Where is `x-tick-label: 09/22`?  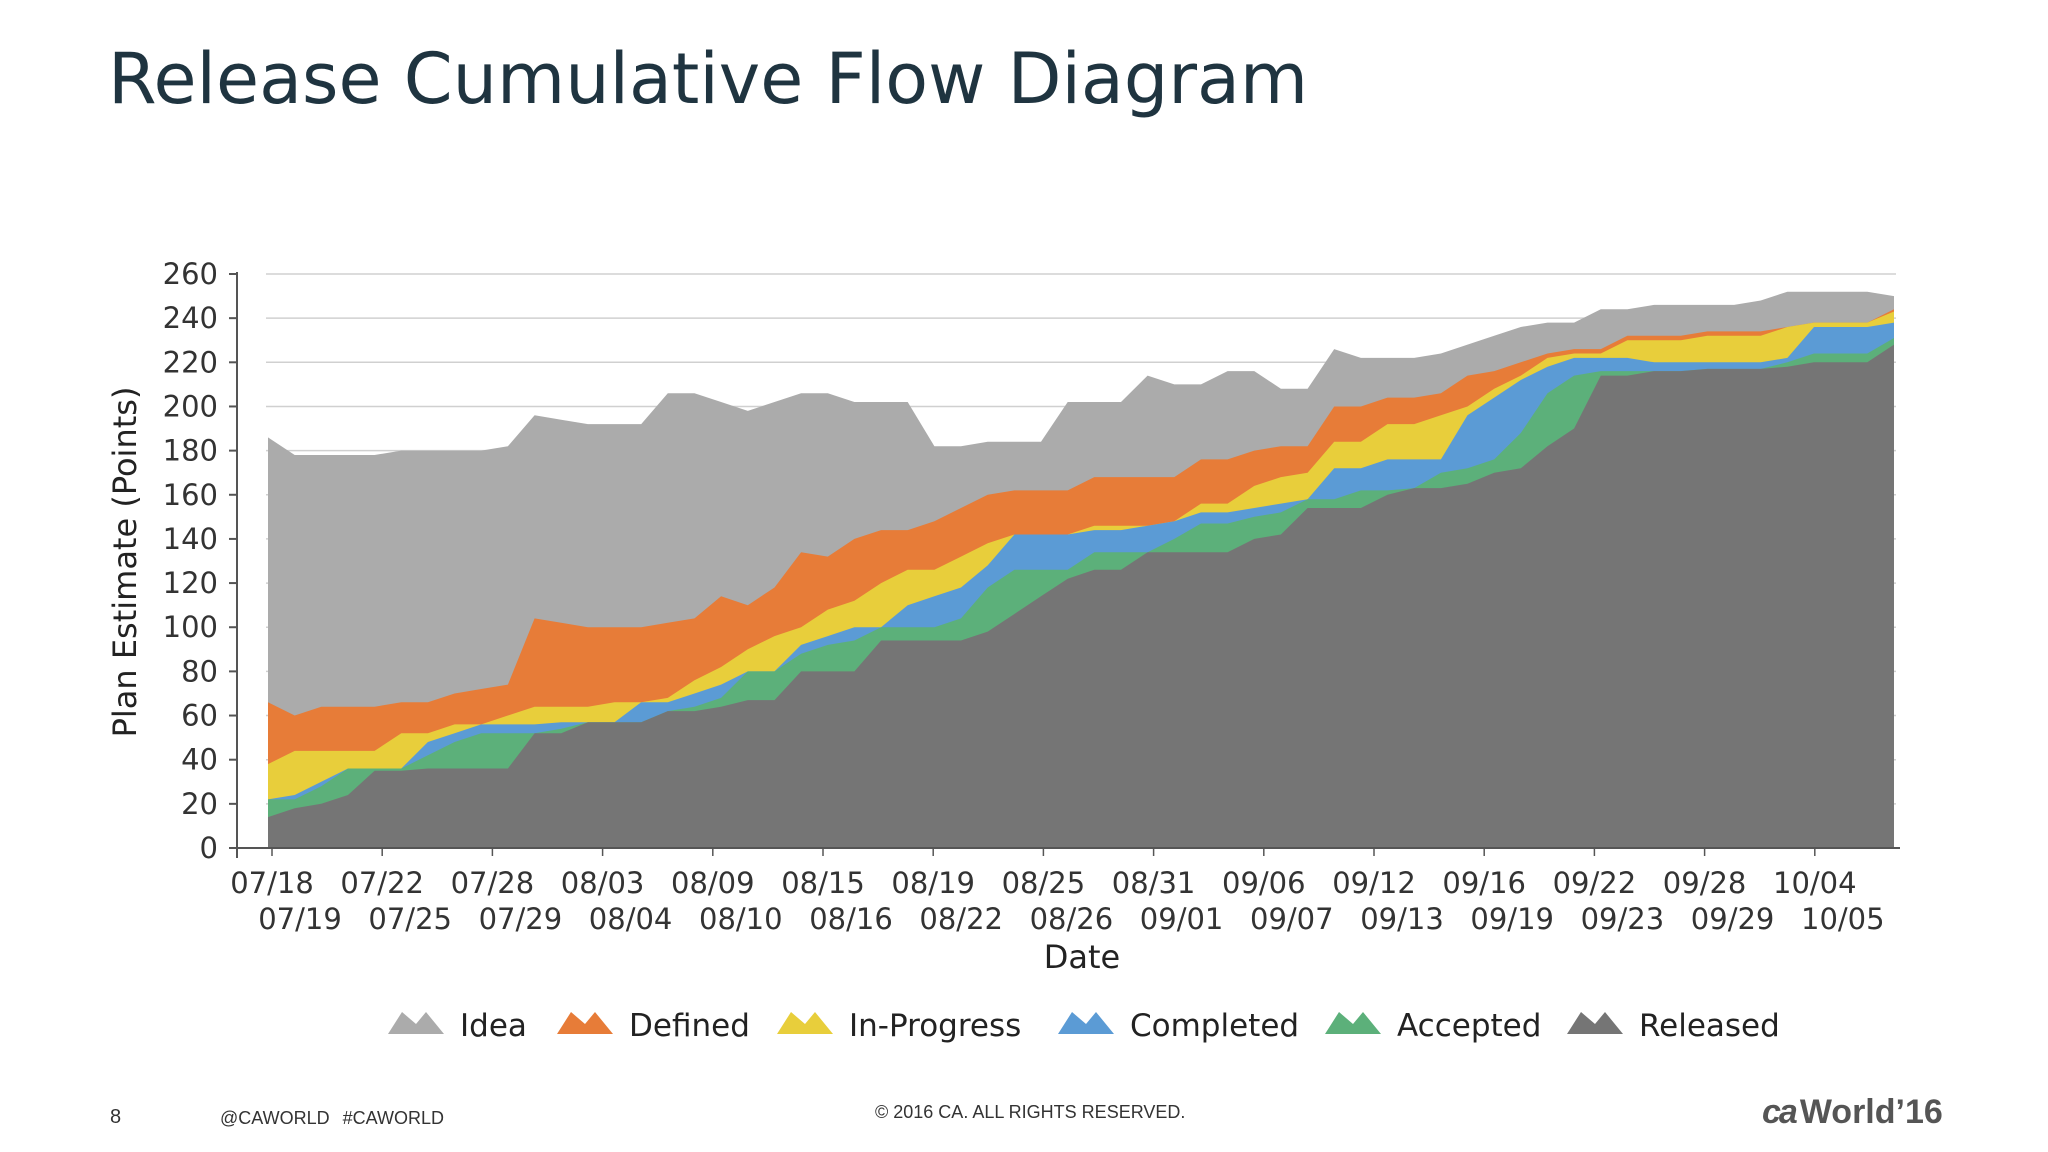 x-tick-label: 09/22 is located at coordinates (1595, 883).